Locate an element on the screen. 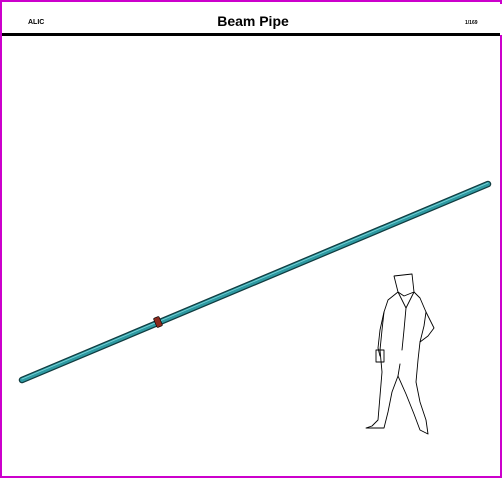  figure-inner-leg is located at coordinates (399, 370).